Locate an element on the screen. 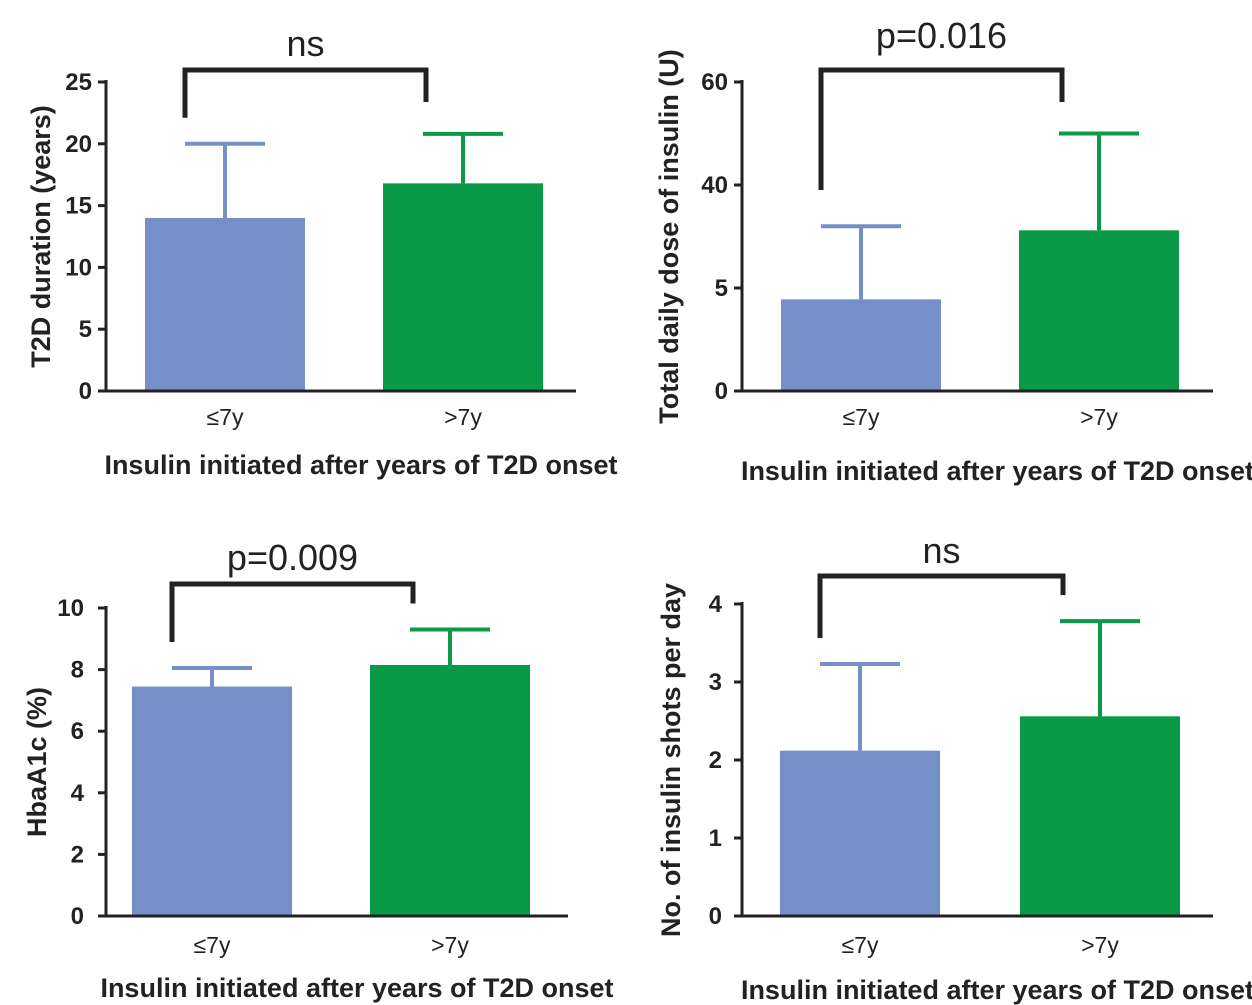  significance-label: p=0.009 is located at coordinates (292, 557).